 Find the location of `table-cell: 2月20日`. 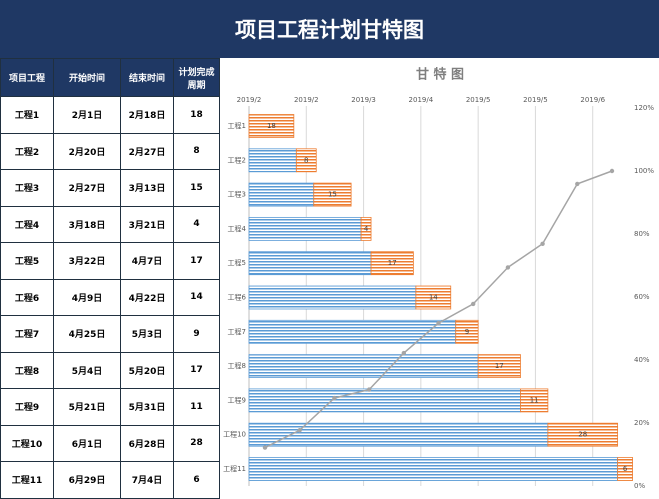

table-cell: 2月20日 is located at coordinates (87, 151).